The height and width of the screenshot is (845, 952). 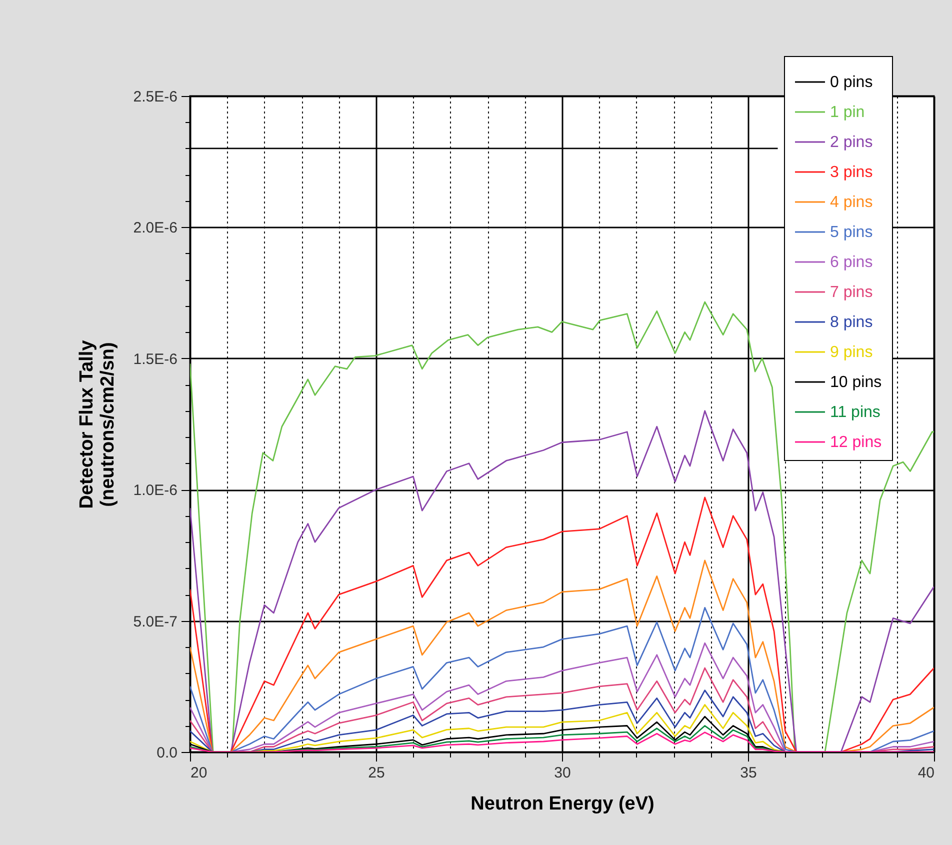 I want to click on legend-label: 6 pins, so click(x=851, y=262).